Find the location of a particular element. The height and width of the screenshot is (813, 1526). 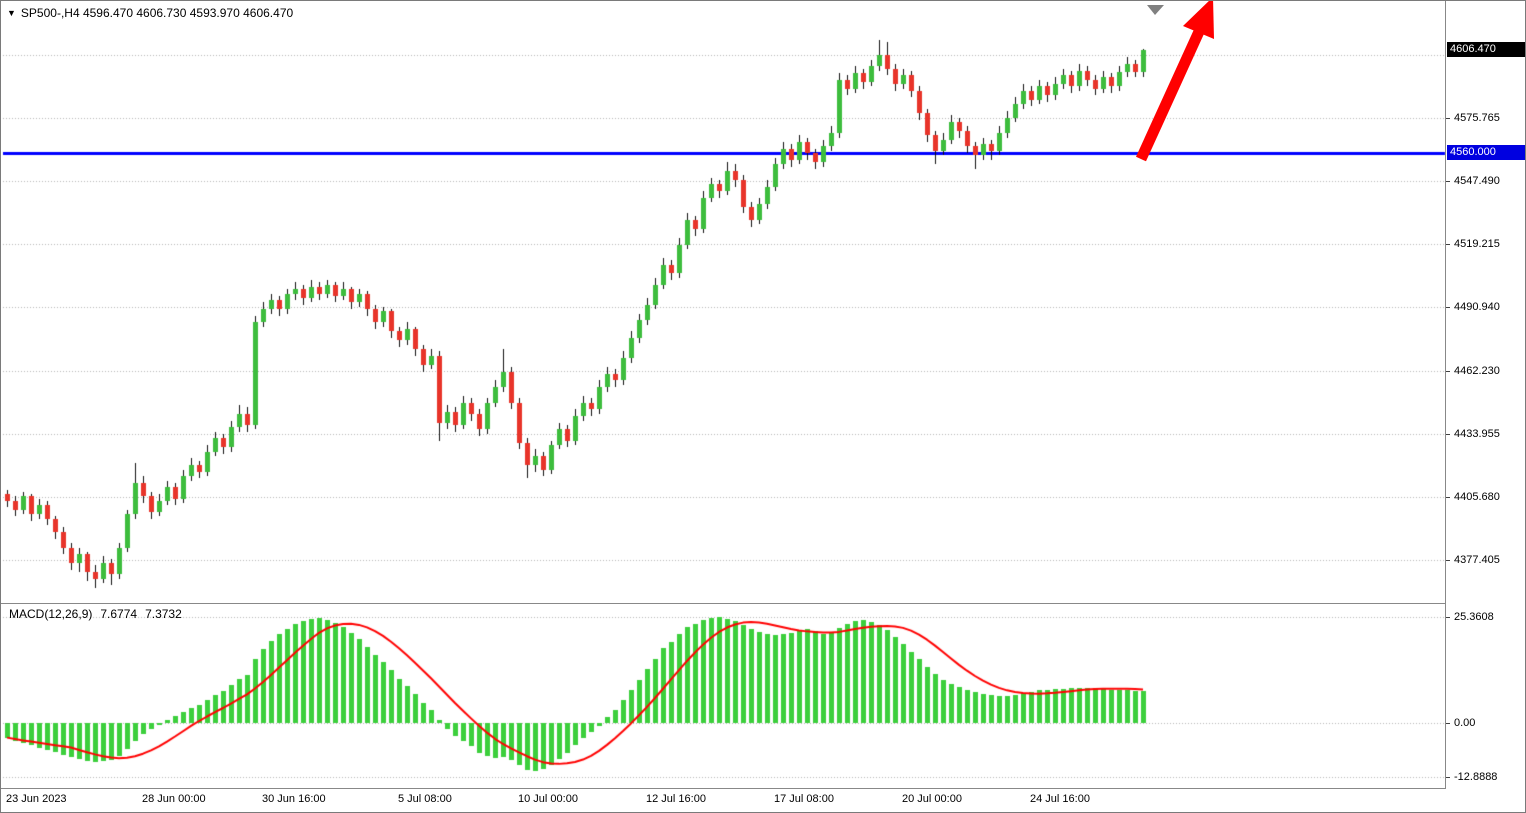

time-axis-divider is located at coordinates (763, 788).